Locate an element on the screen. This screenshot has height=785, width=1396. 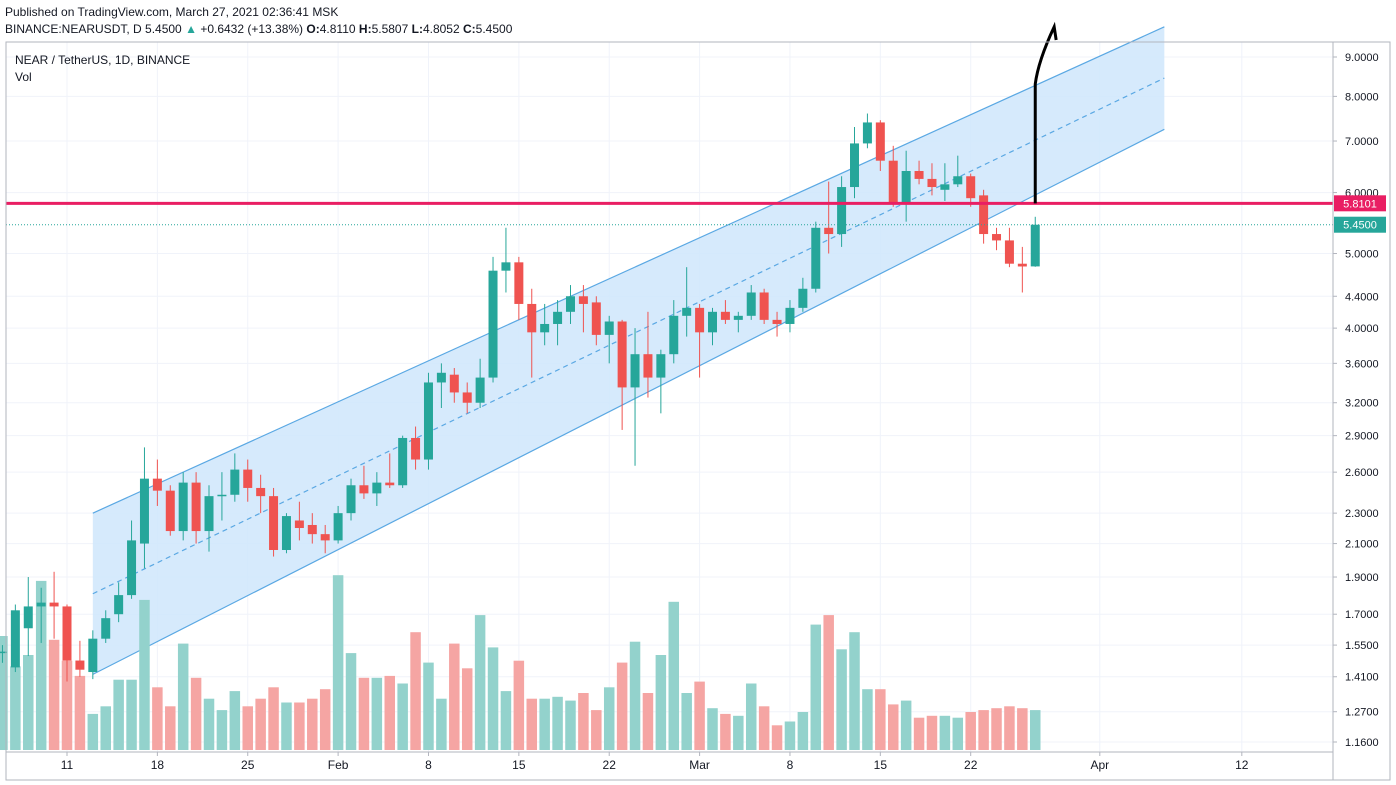
price-label: 5.8101 is located at coordinates (1360, 204).